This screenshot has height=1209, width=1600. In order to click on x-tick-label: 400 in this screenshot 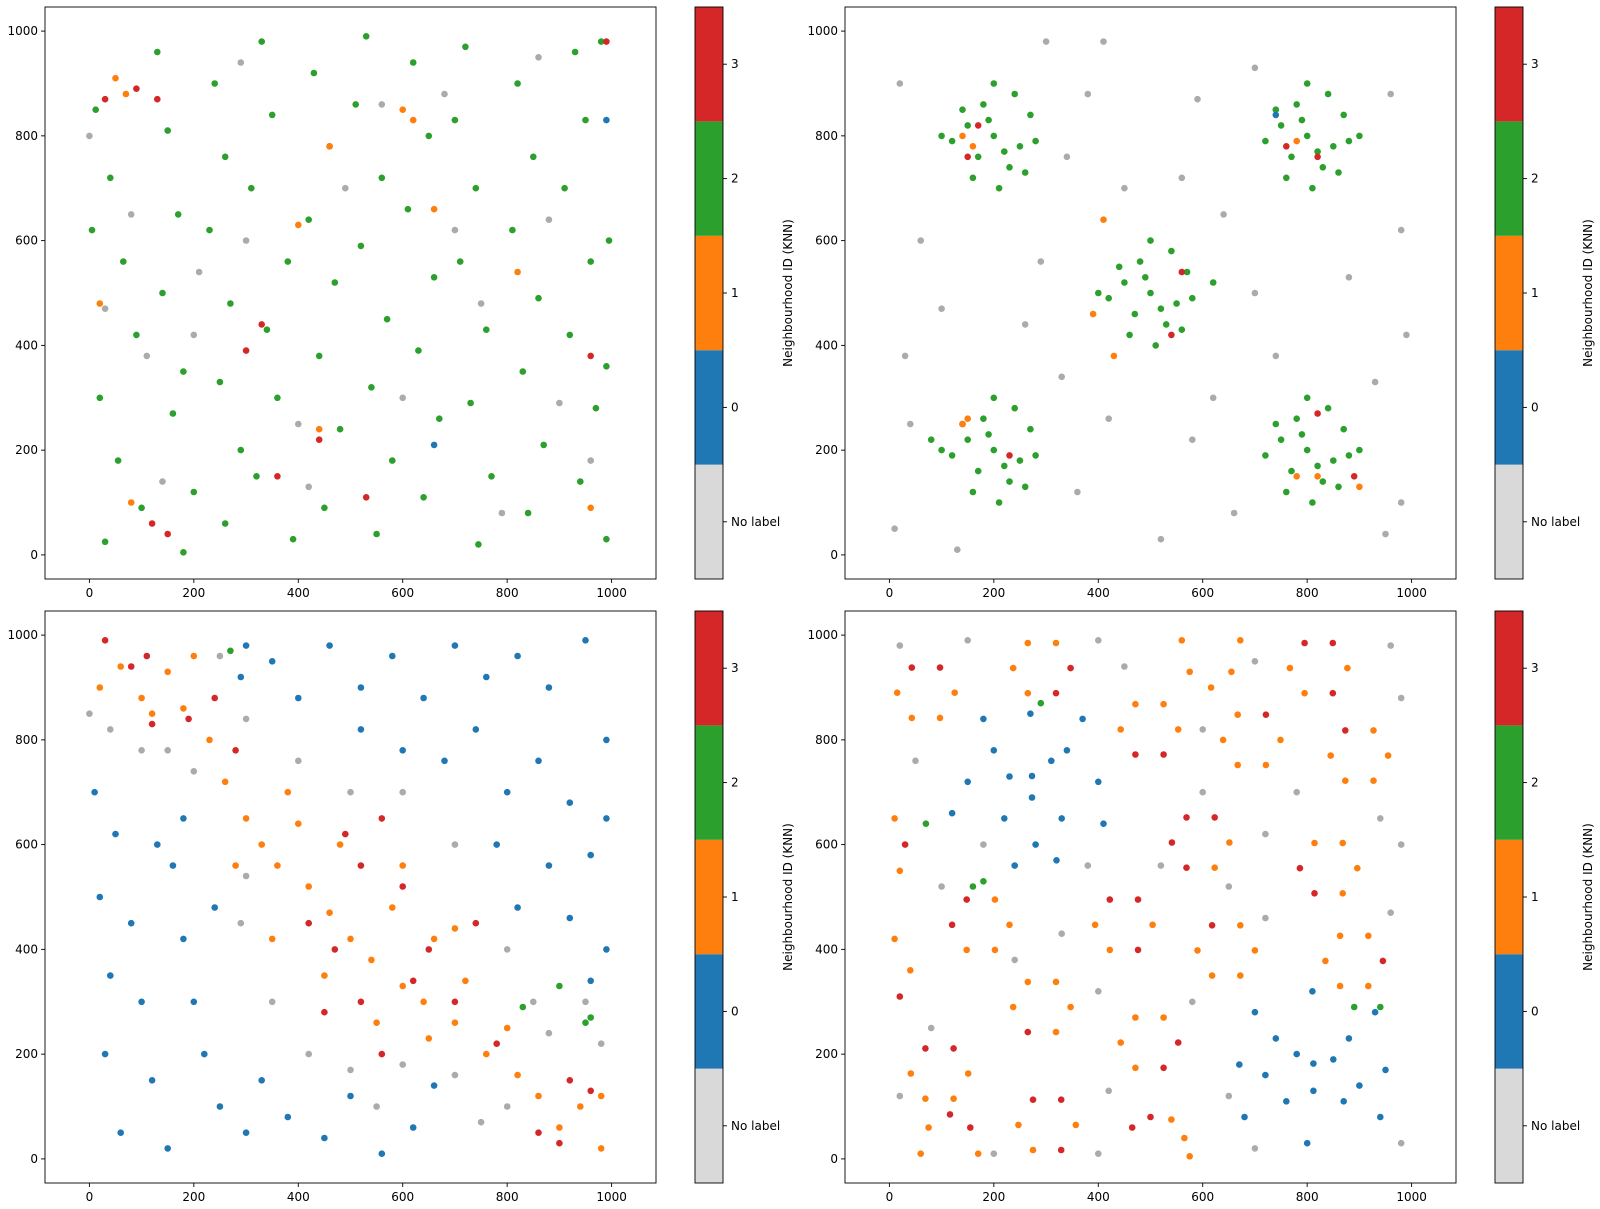, I will do `click(298, 593)`.